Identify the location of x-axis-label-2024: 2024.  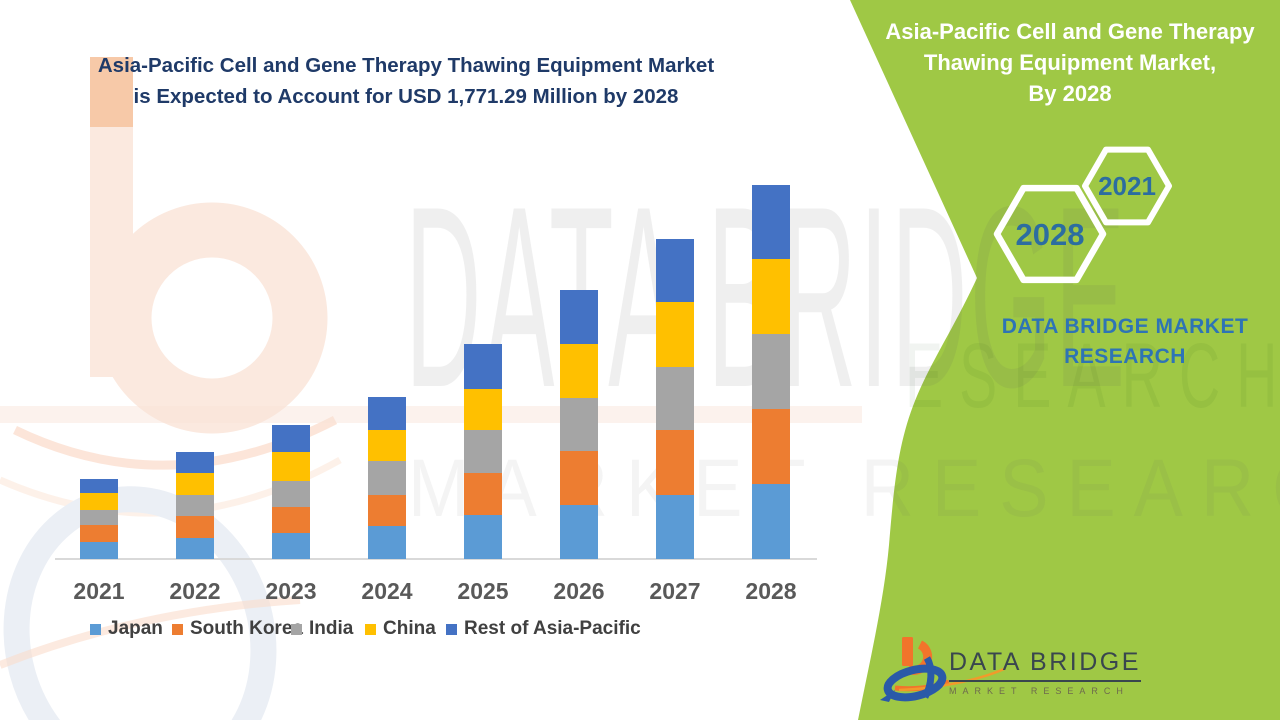
(387, 591).